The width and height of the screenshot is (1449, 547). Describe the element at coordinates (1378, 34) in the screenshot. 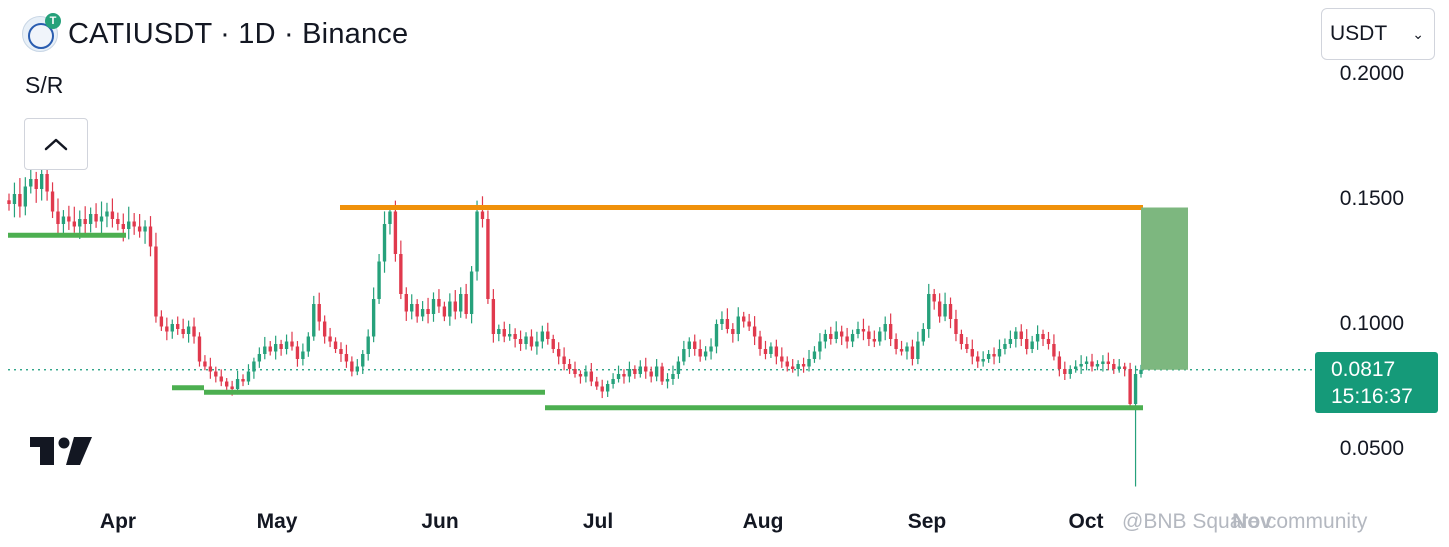

I see `currency-select: USDT ⌄` at that location.